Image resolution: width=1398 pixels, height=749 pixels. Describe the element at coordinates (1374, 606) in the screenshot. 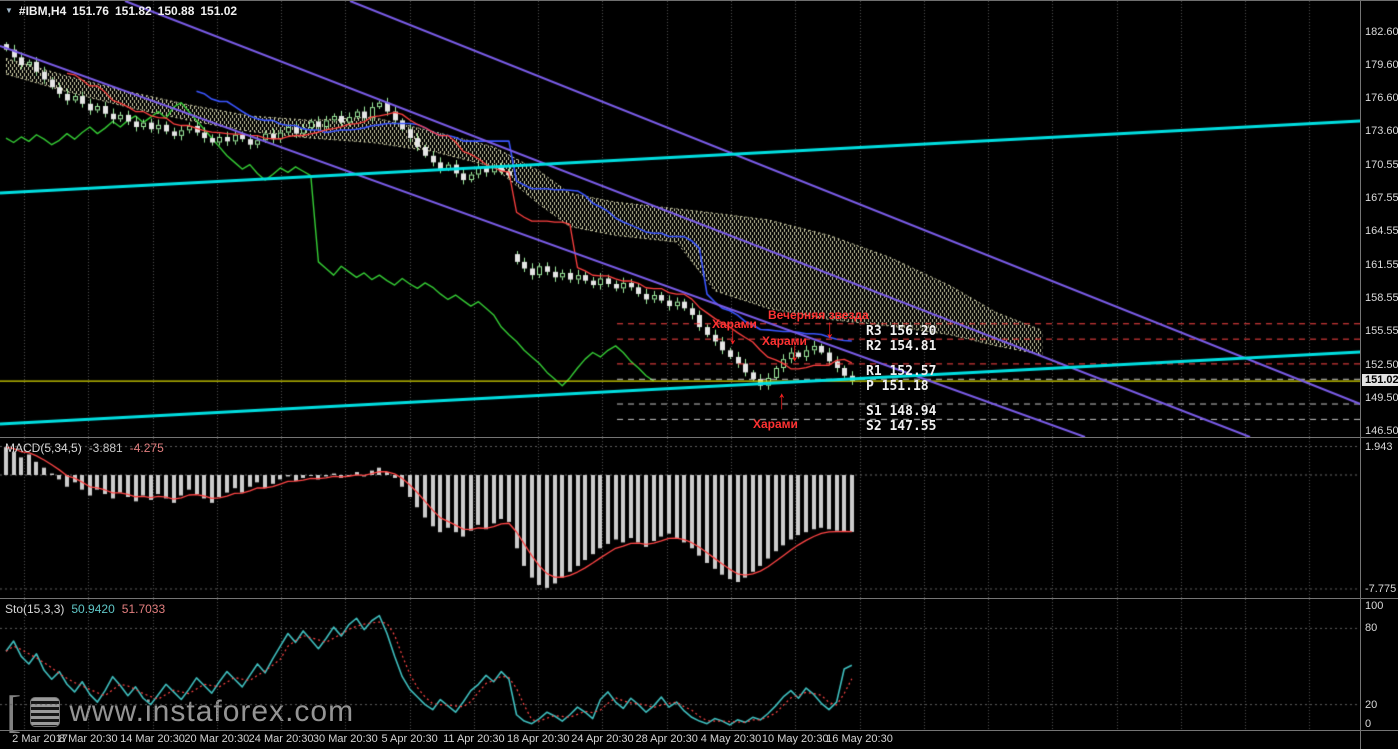

I see `sto-tick-label: 100` at that location.